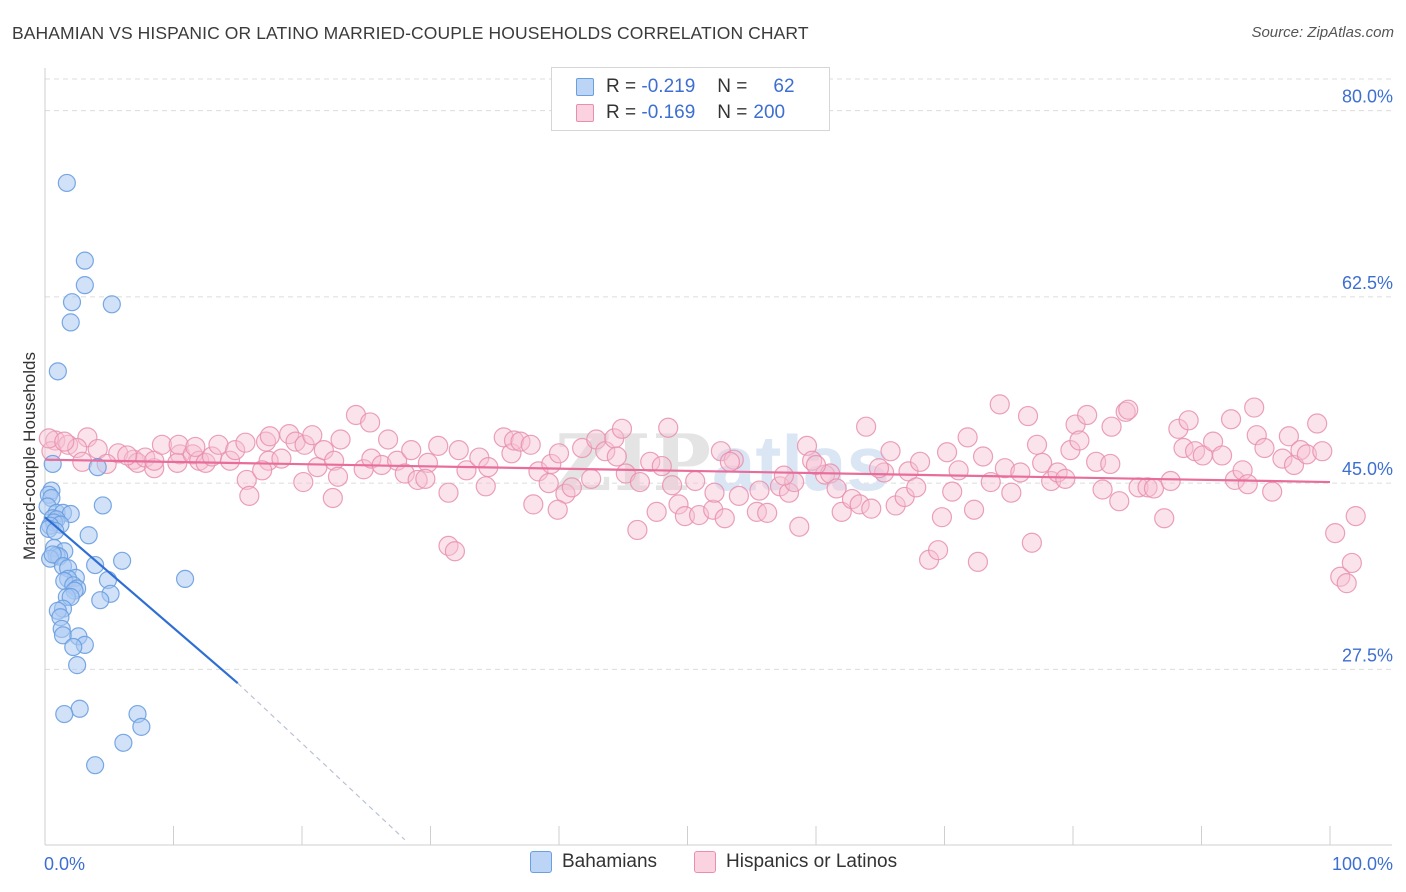  What do you see at coordinates (64, 864) in the screenshot?
I see `x-tick-label-min: 0.0%` at bounding box center [64, 864].